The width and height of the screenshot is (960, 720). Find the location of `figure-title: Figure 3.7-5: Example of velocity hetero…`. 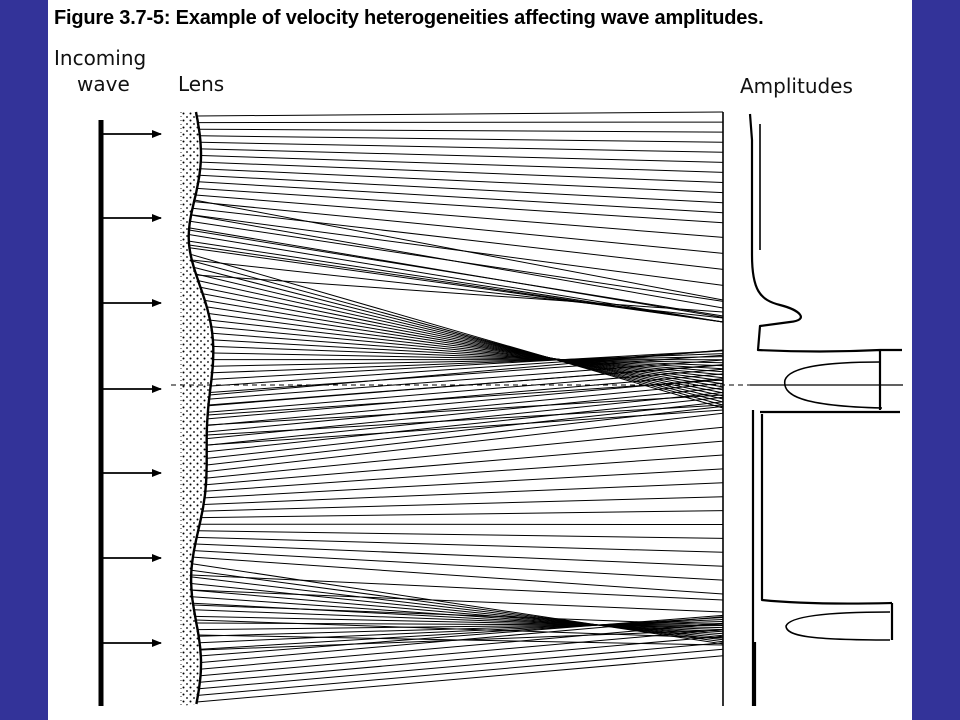

figure-title: Figure 3.7-5: Example of velocity hetero… is located at coordinates (409, 18).